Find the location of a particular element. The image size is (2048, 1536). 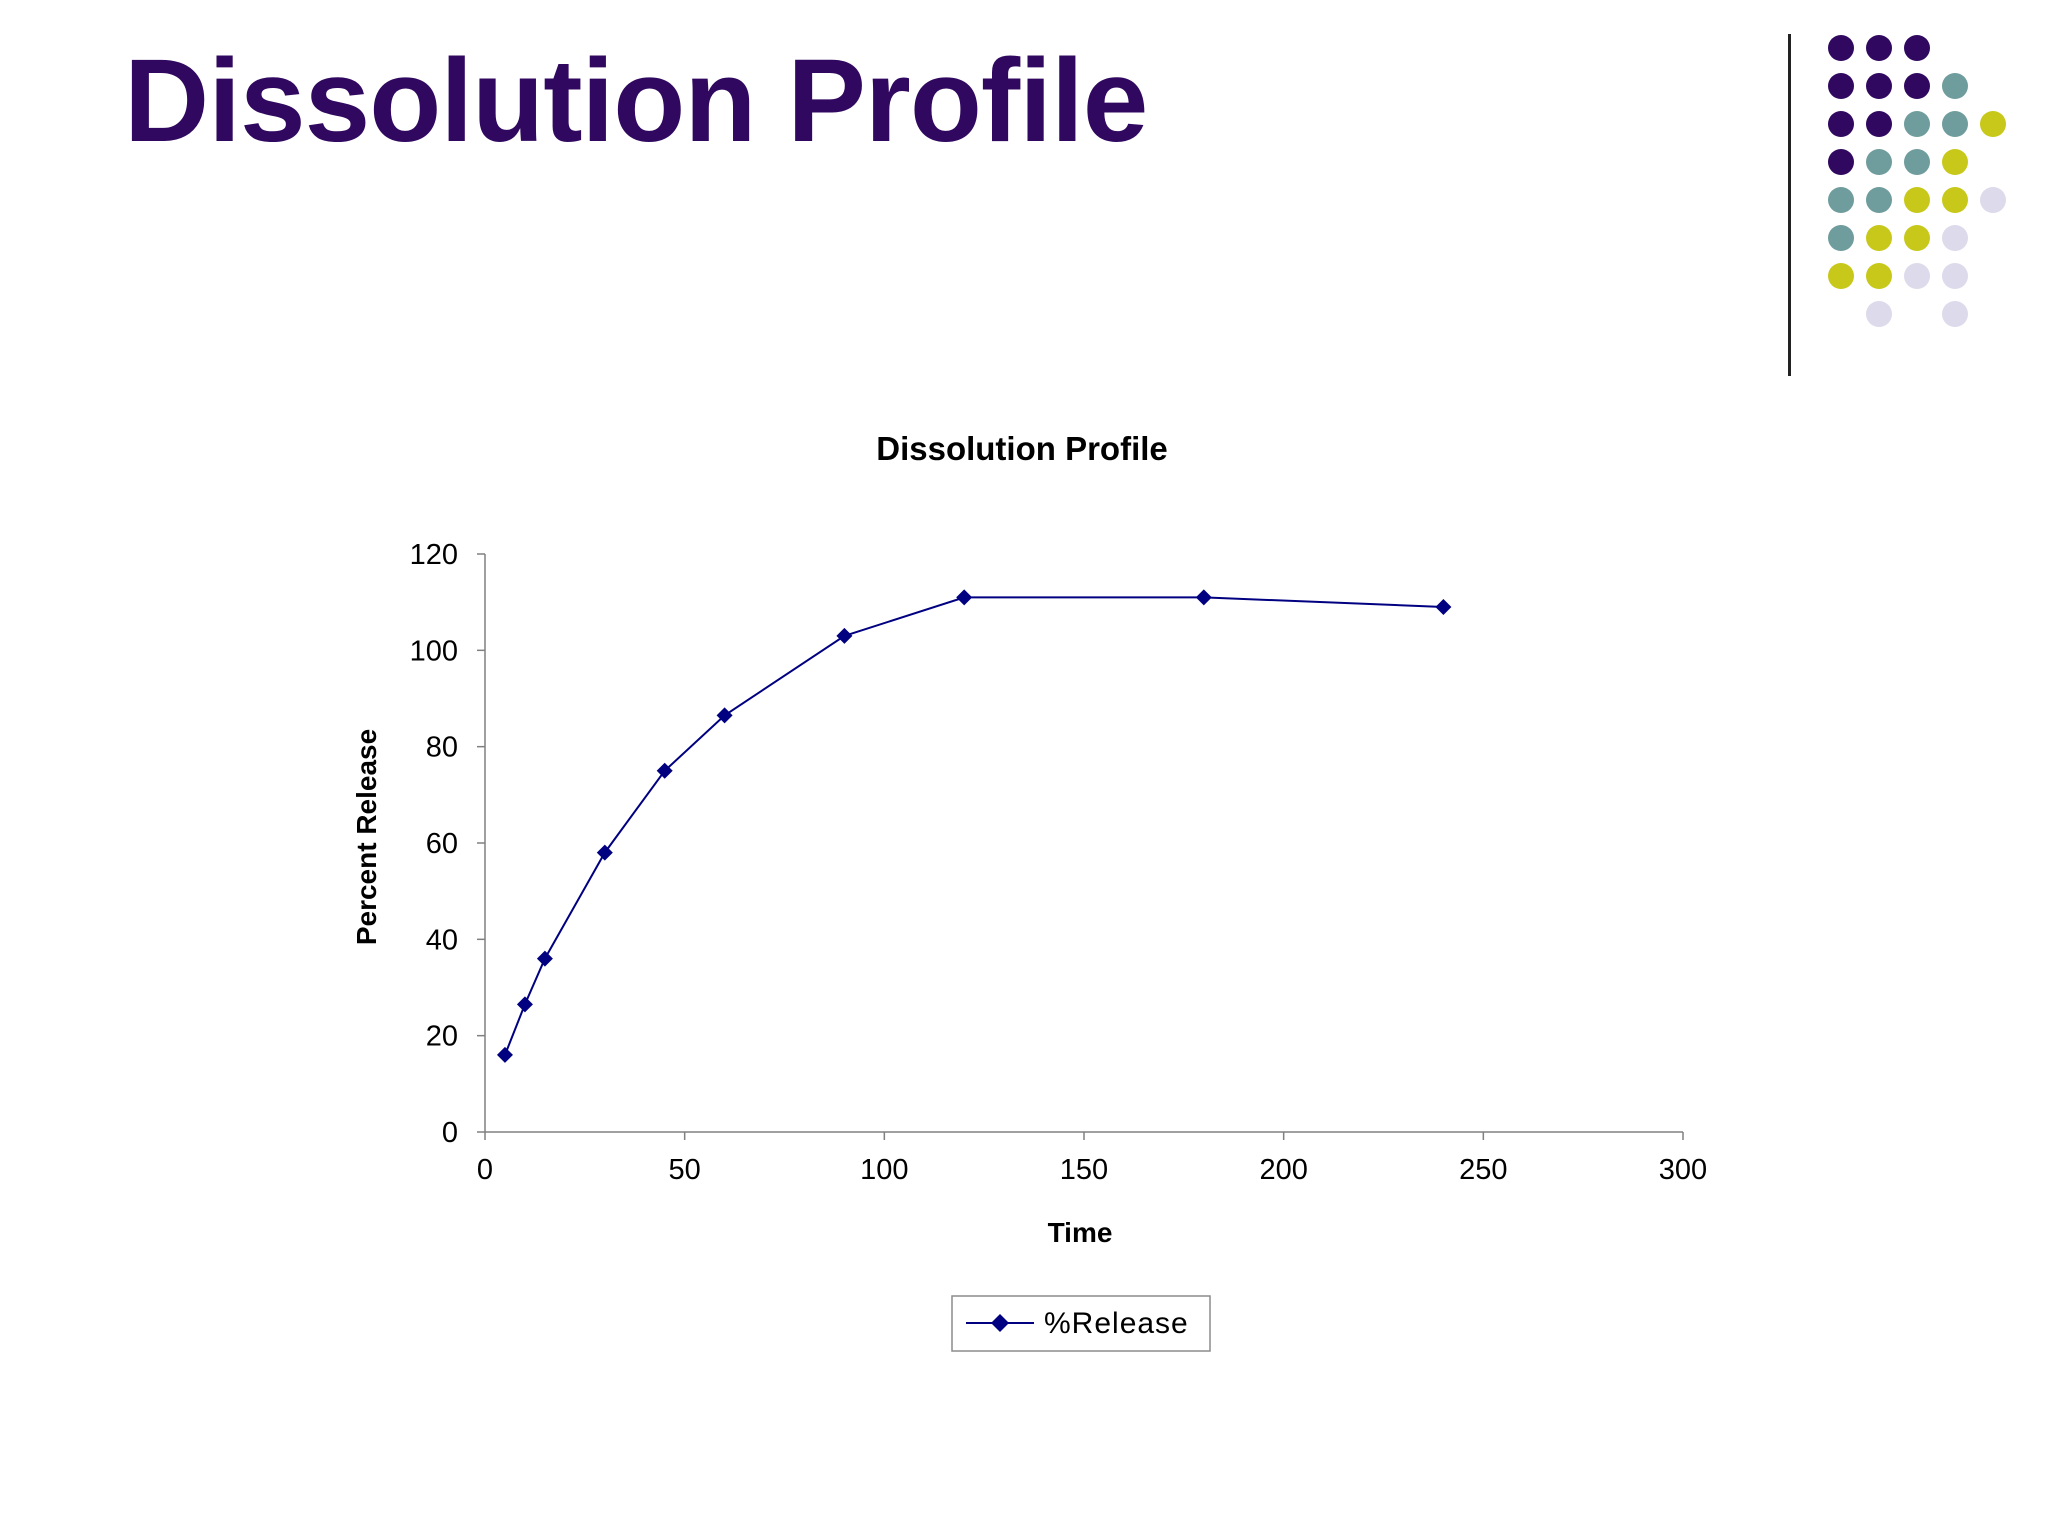

slide-title: Dissolution Profile is located at coordinates (636, 101).